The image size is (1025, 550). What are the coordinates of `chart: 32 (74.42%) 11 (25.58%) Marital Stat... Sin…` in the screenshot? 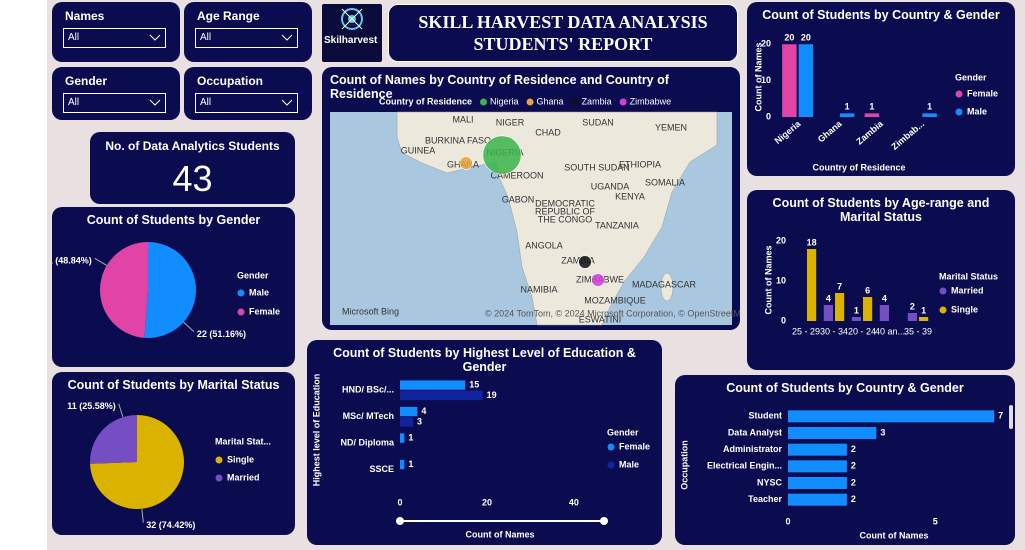 It's located at (169, 465).